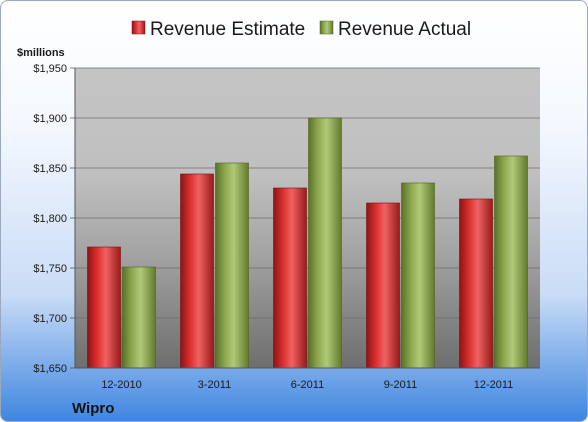  What do you see at coordinates (494, 385) in the screenshot?
I see `x-tick-label: 12-2011` at bounding box center [494, 385].